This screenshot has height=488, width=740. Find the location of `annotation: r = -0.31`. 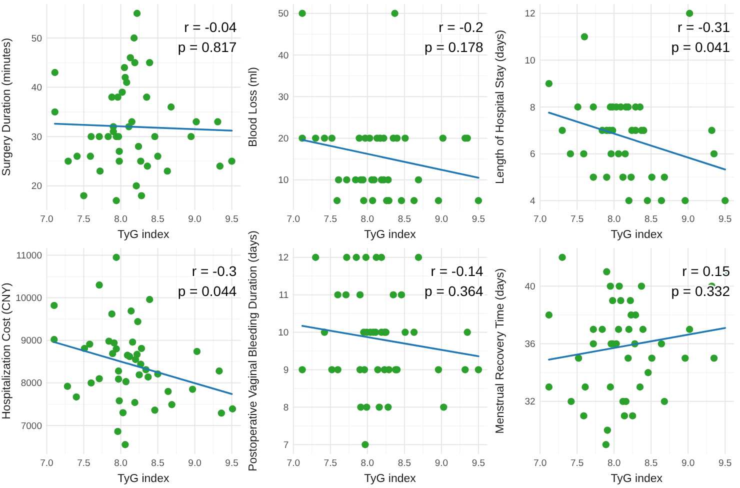

annotation: r = -0.31 is located at coordinates (703, 27).